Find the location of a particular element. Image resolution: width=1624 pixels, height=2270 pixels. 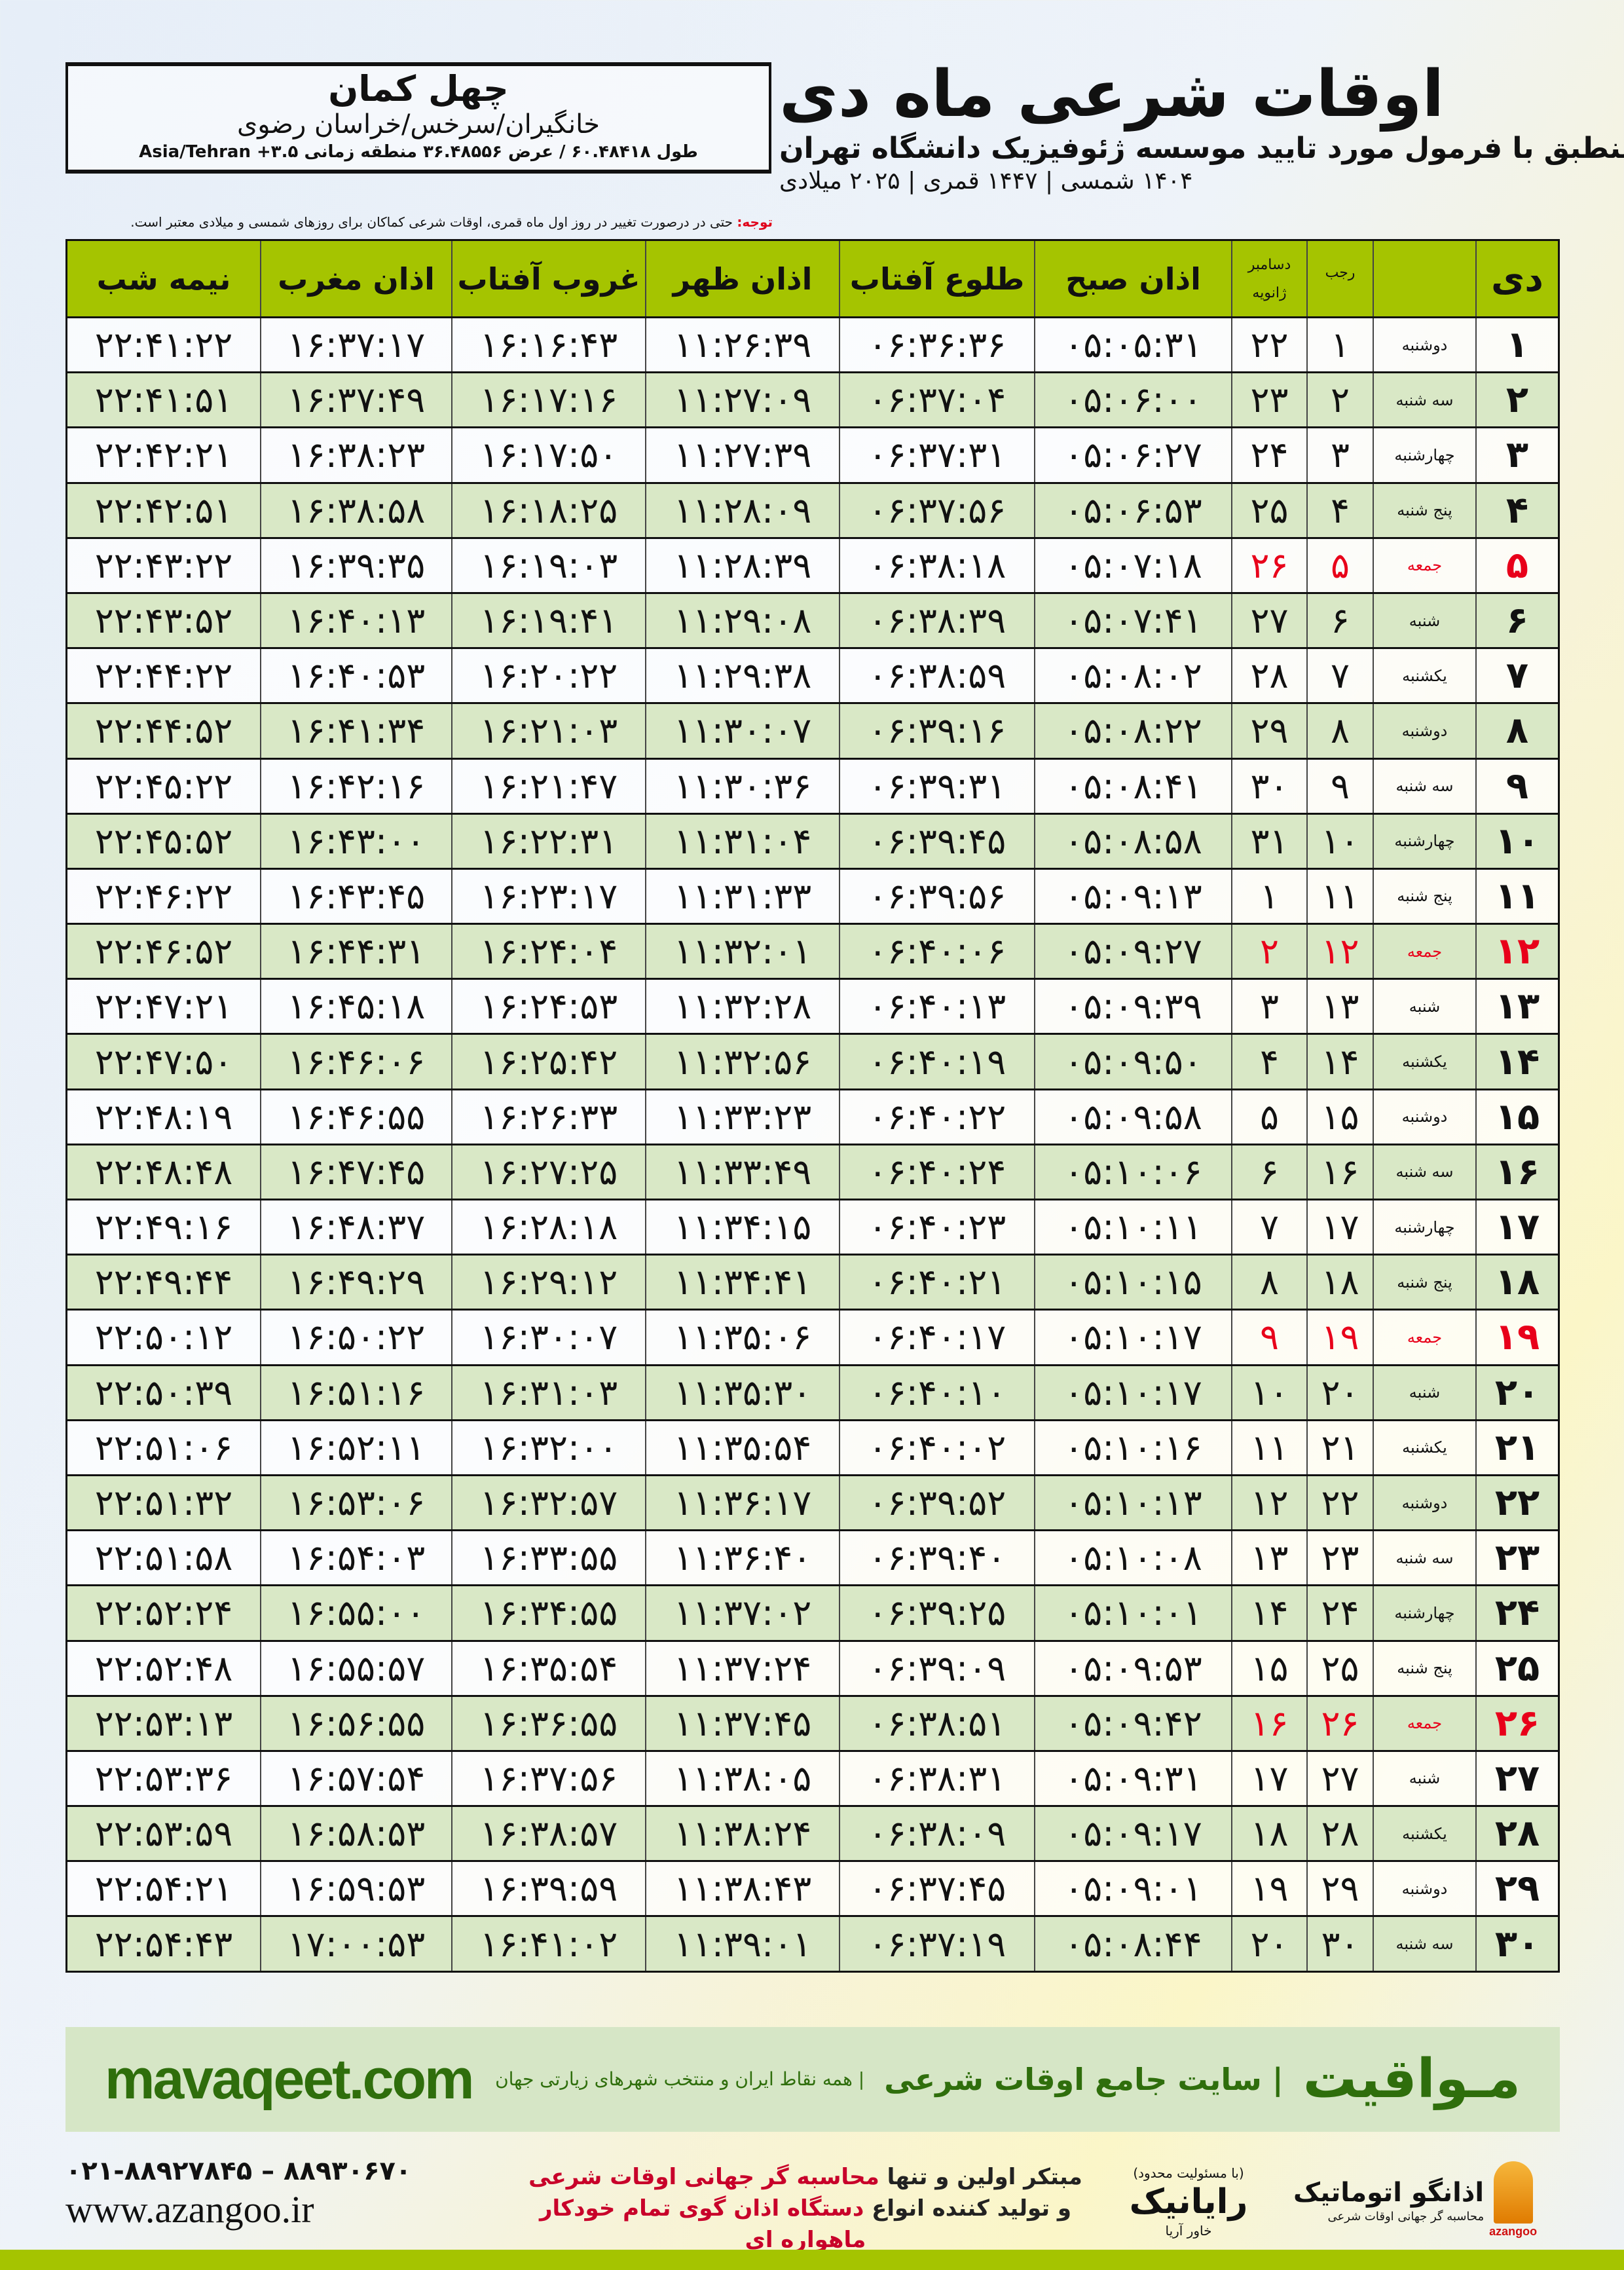

cell-fajr: ۰۵:۱۰:۰۶ is located at coordinates (1132, 1172).